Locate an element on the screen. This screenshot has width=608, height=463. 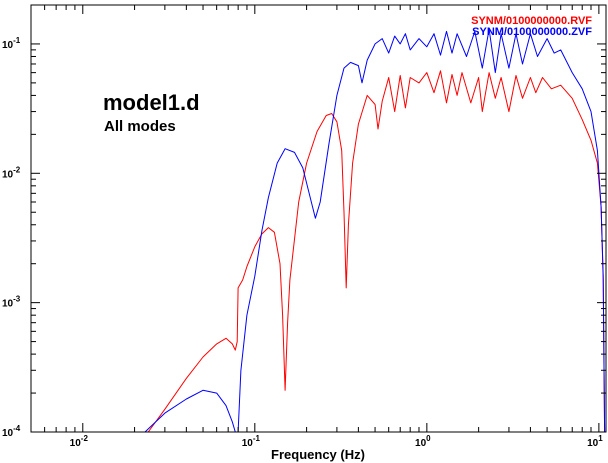
x-axis-label: Frequency (Hz) is located at coordinates (318, 454).